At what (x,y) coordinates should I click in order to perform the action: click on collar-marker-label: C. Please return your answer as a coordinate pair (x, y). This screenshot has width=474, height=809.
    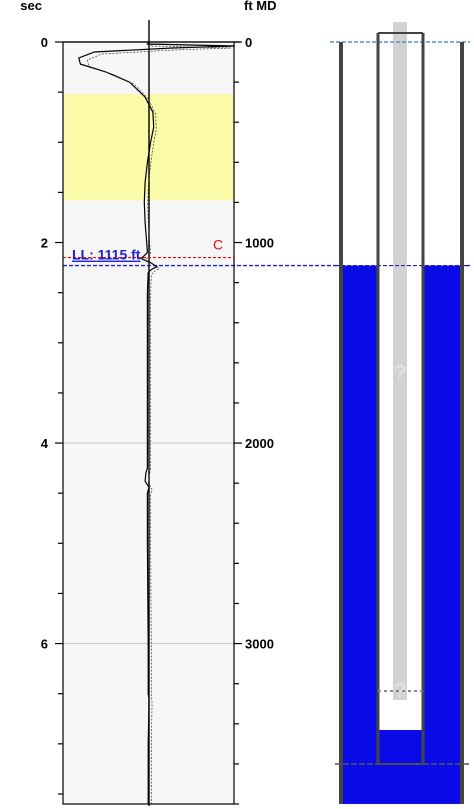
    Looking at the image, I should click on (218, 245).